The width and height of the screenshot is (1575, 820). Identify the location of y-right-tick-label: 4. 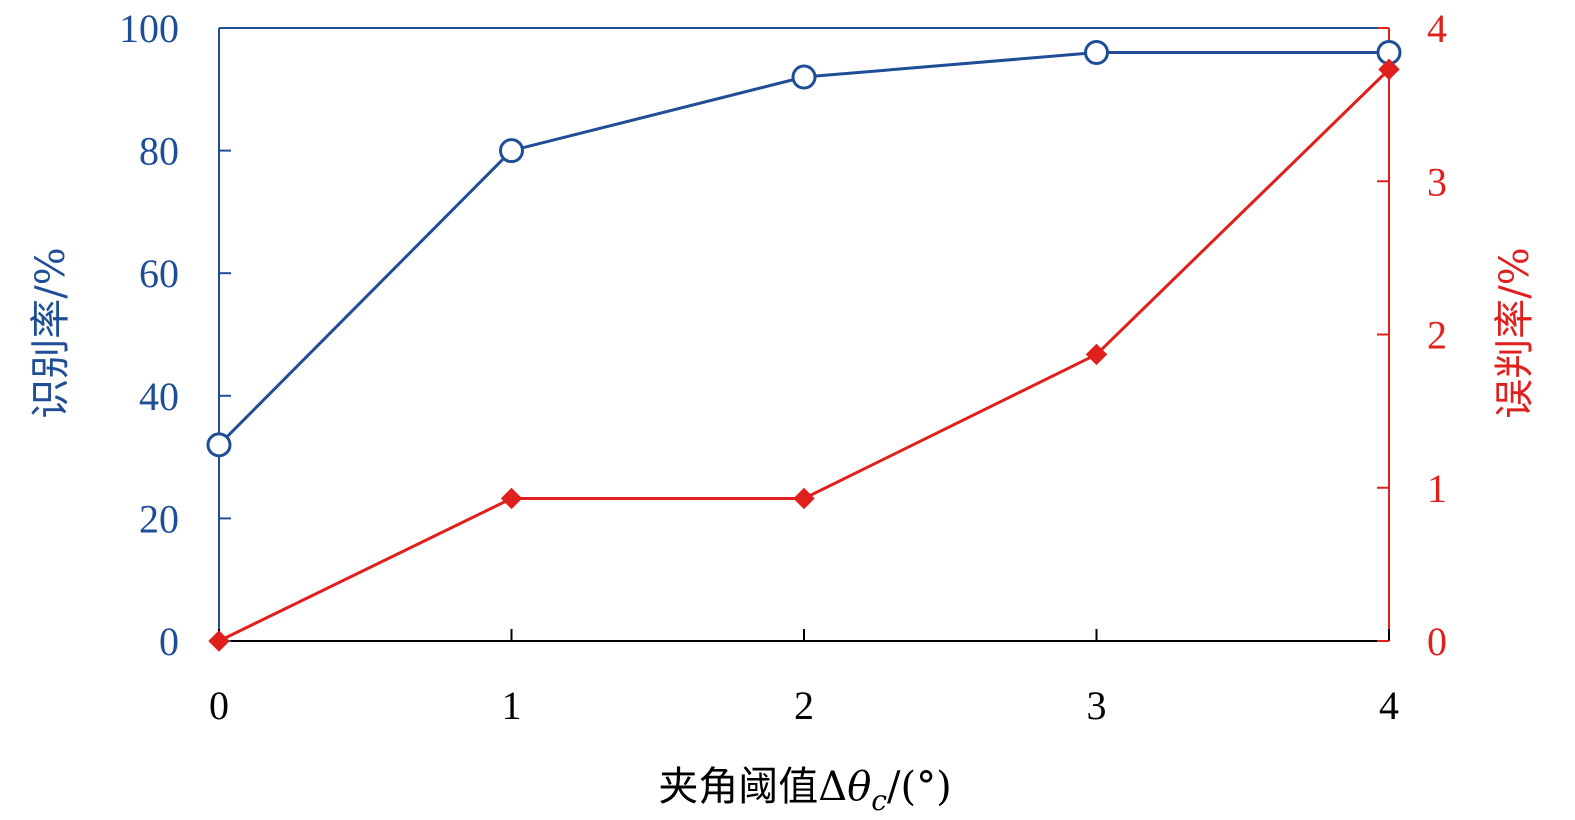
(1437, 28).